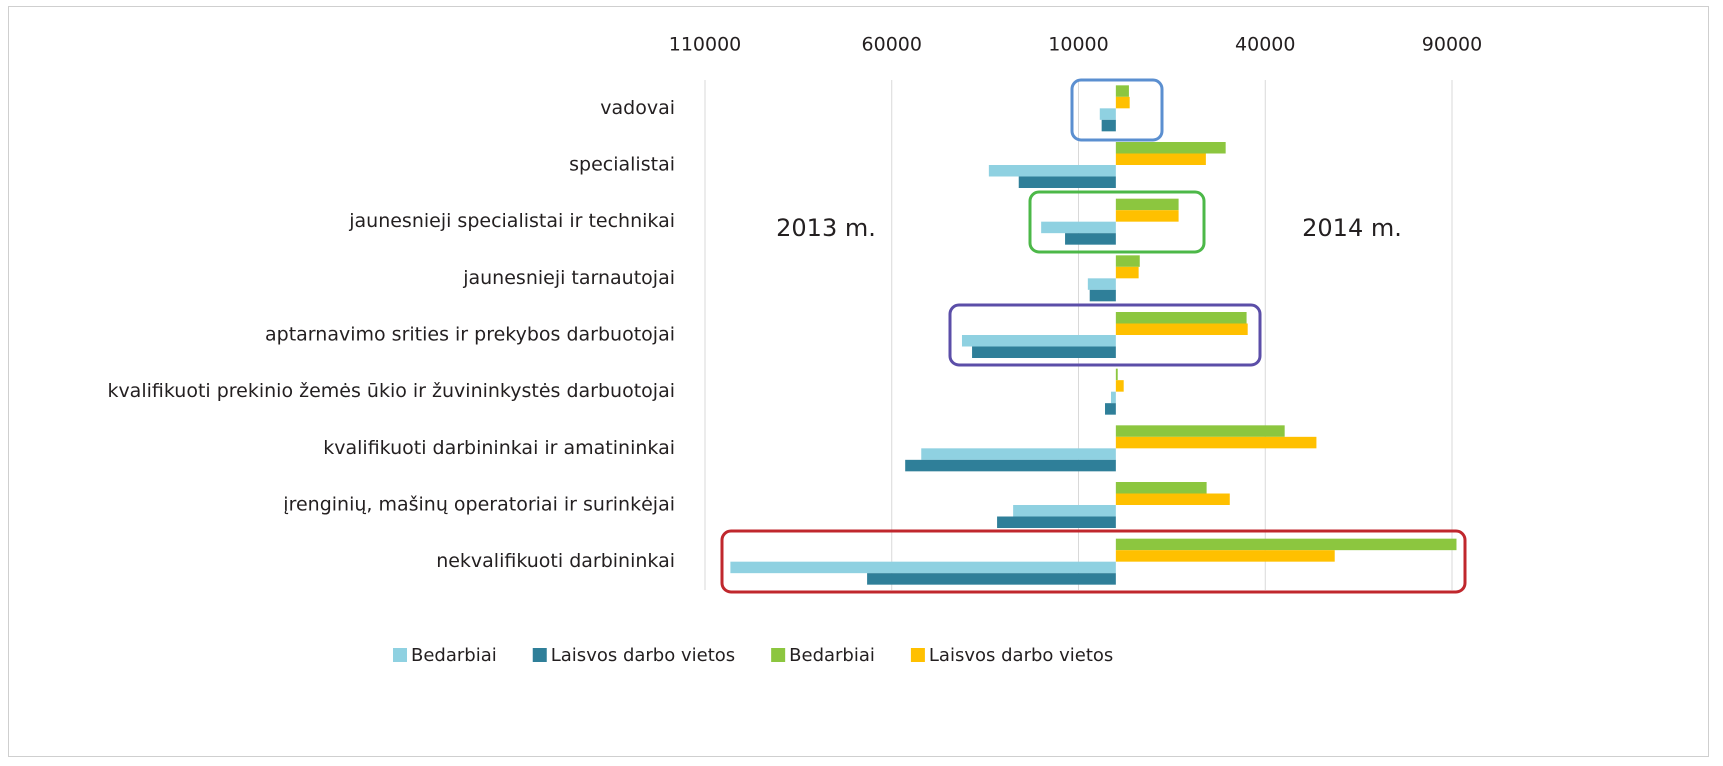 The height and width of the screenshot is (766, 1723). I want to click on annotation: 2013 m., so click(826, 228).